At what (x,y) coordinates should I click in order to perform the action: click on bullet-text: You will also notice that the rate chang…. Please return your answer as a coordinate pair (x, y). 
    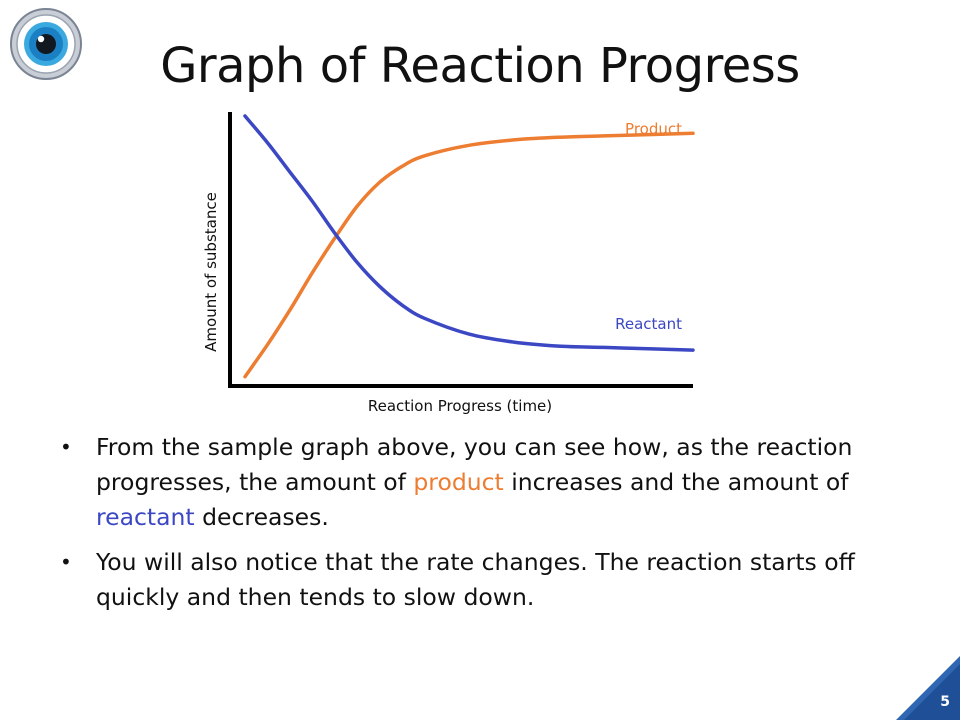
    Looking at the image, I should click on (475, 579).